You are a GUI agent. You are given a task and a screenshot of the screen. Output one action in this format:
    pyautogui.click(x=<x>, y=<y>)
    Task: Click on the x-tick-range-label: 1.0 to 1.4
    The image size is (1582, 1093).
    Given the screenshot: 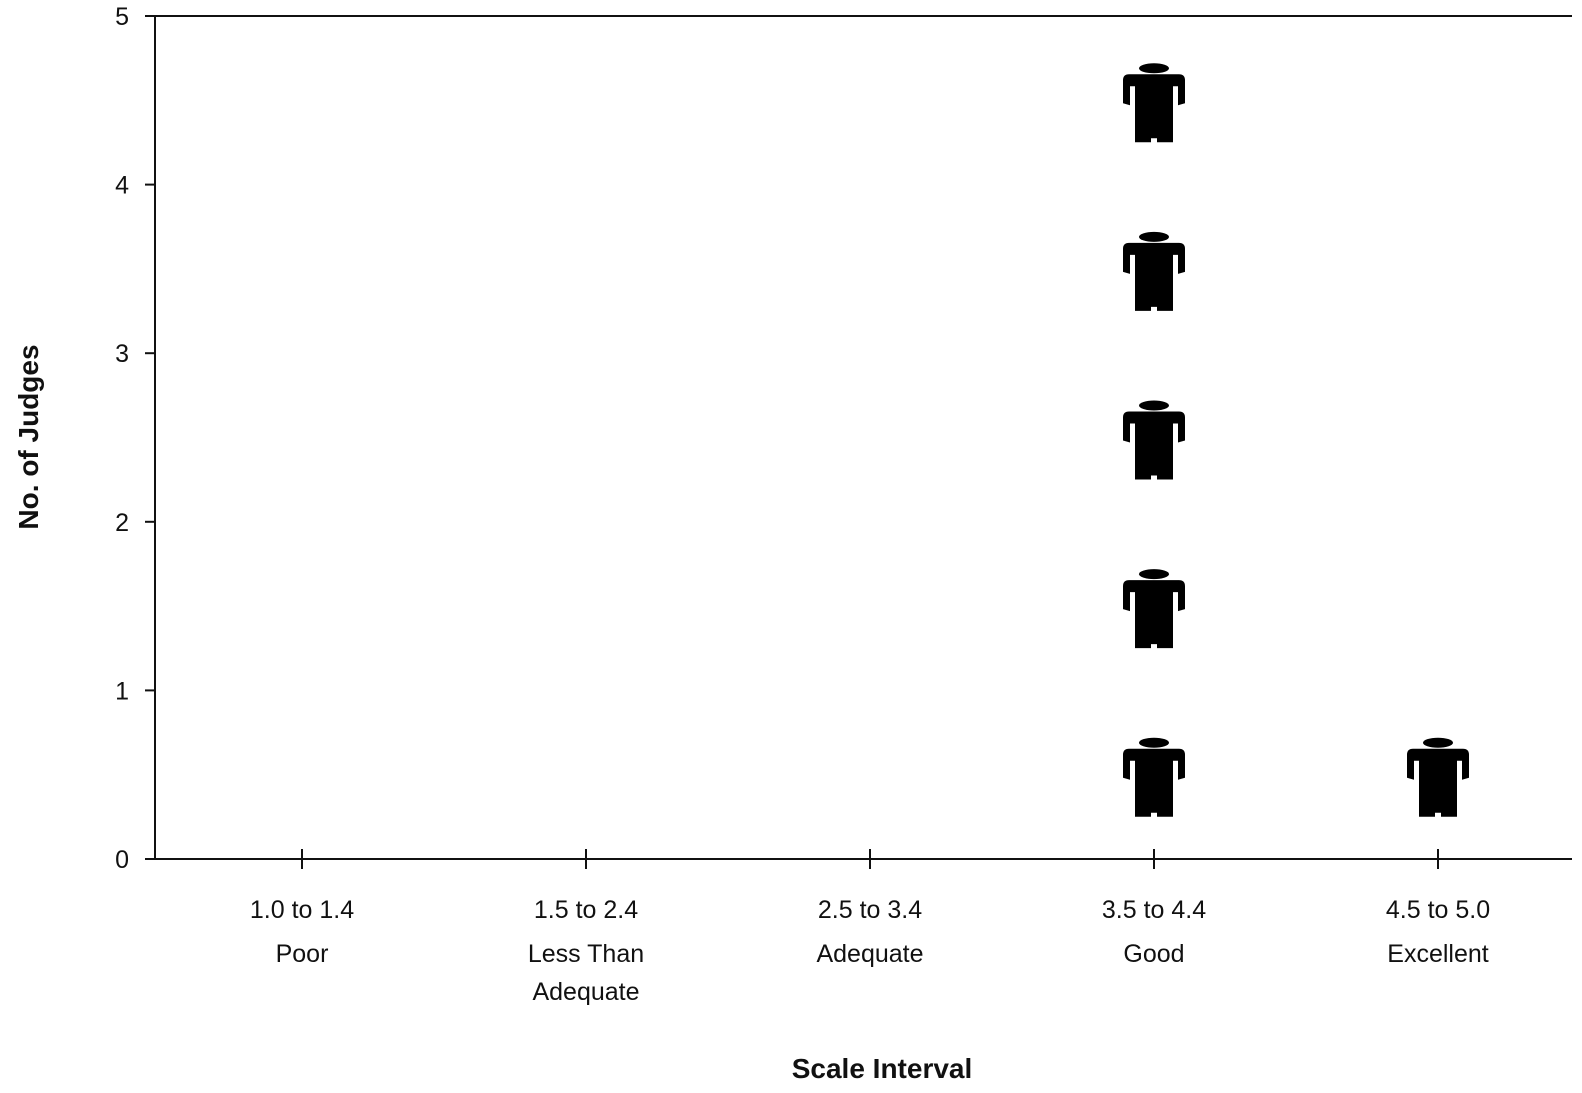 What is the action you would take?
    pyautogui.click(x=302, y=910)
    